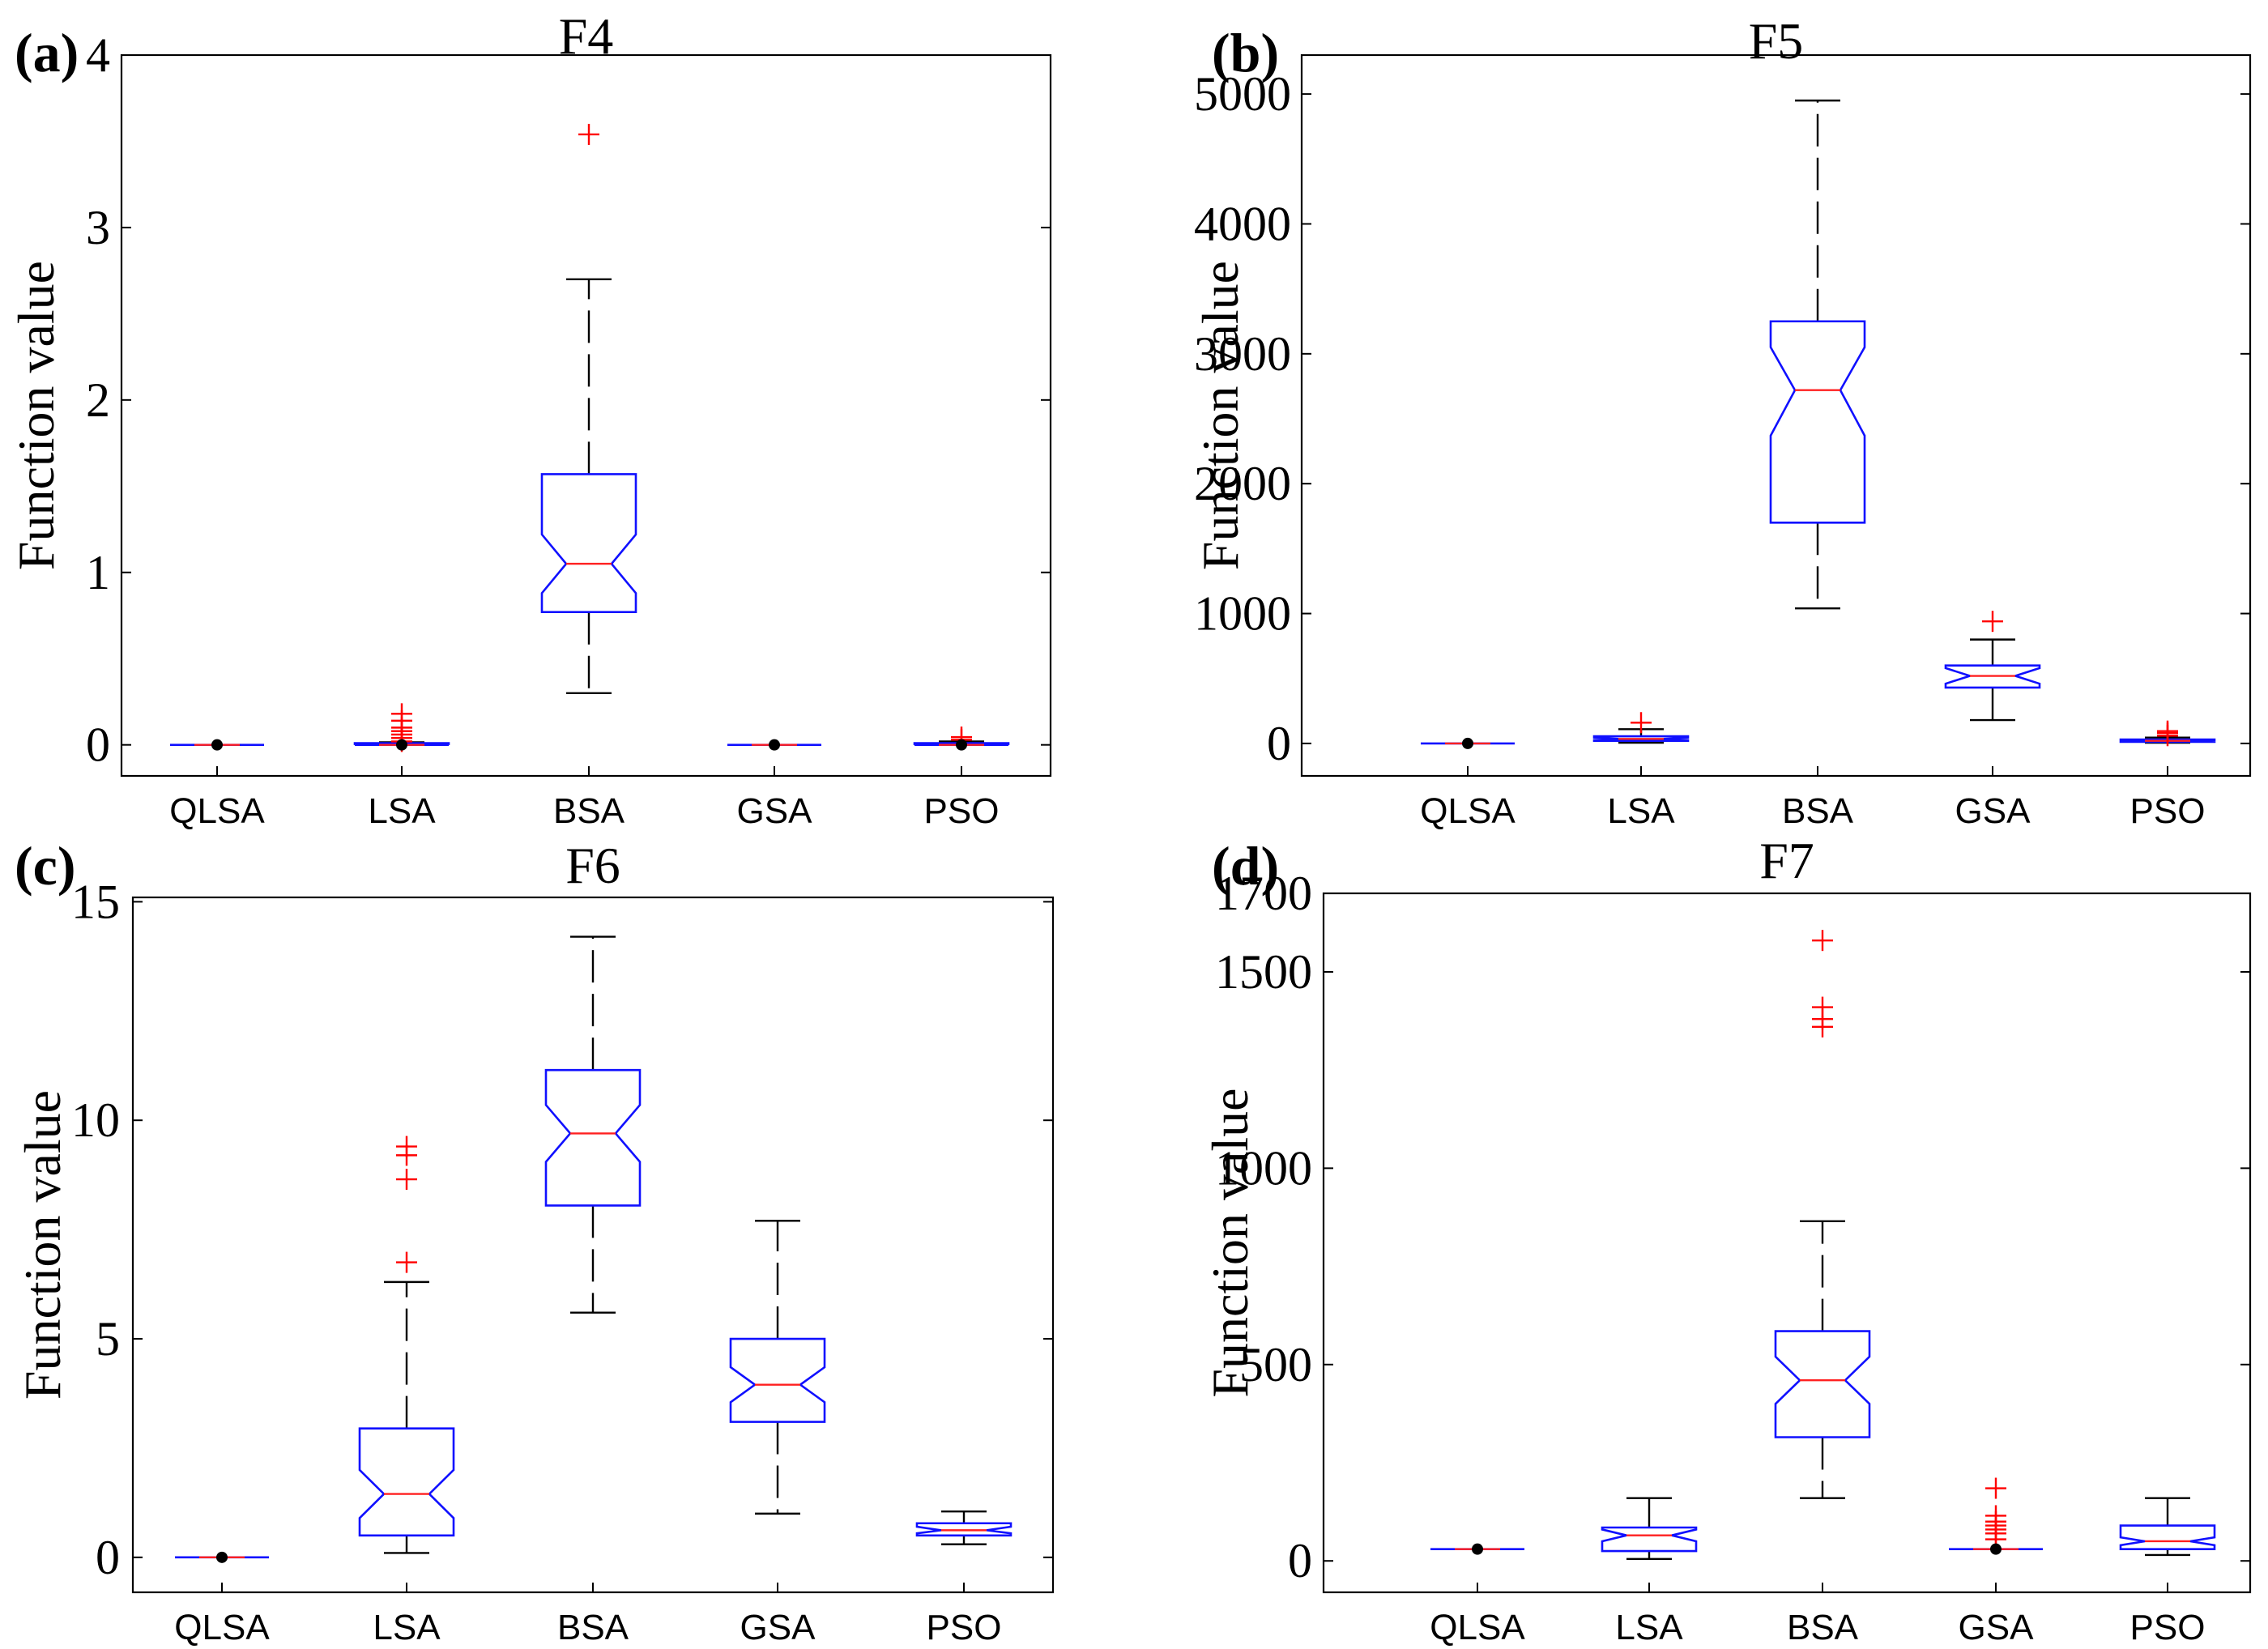  What do you see at coordinates (1275, 1365) in the screenshot?
I see `y-tick-label: 500` at bounding box center [1275, 1365].